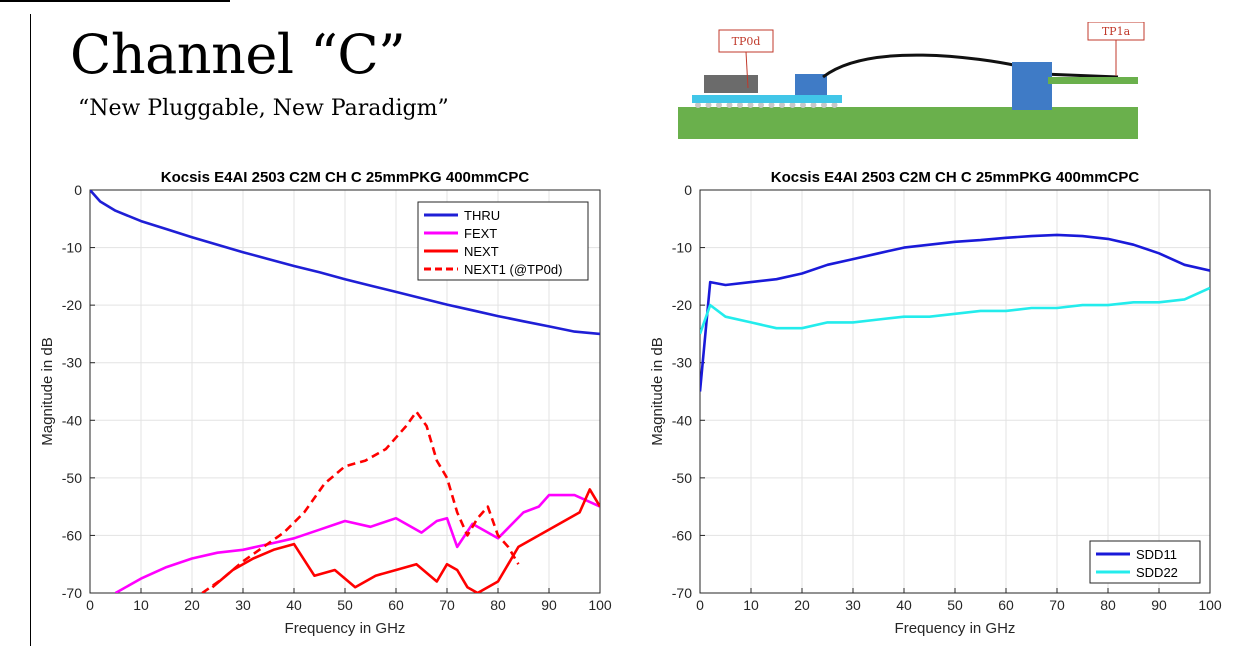 The height and width of the screenshot is (651, 1249). What do you see at coordinates (30, 330) in the screenshot?
I see `left-divider` at bounding box center [30, 330].